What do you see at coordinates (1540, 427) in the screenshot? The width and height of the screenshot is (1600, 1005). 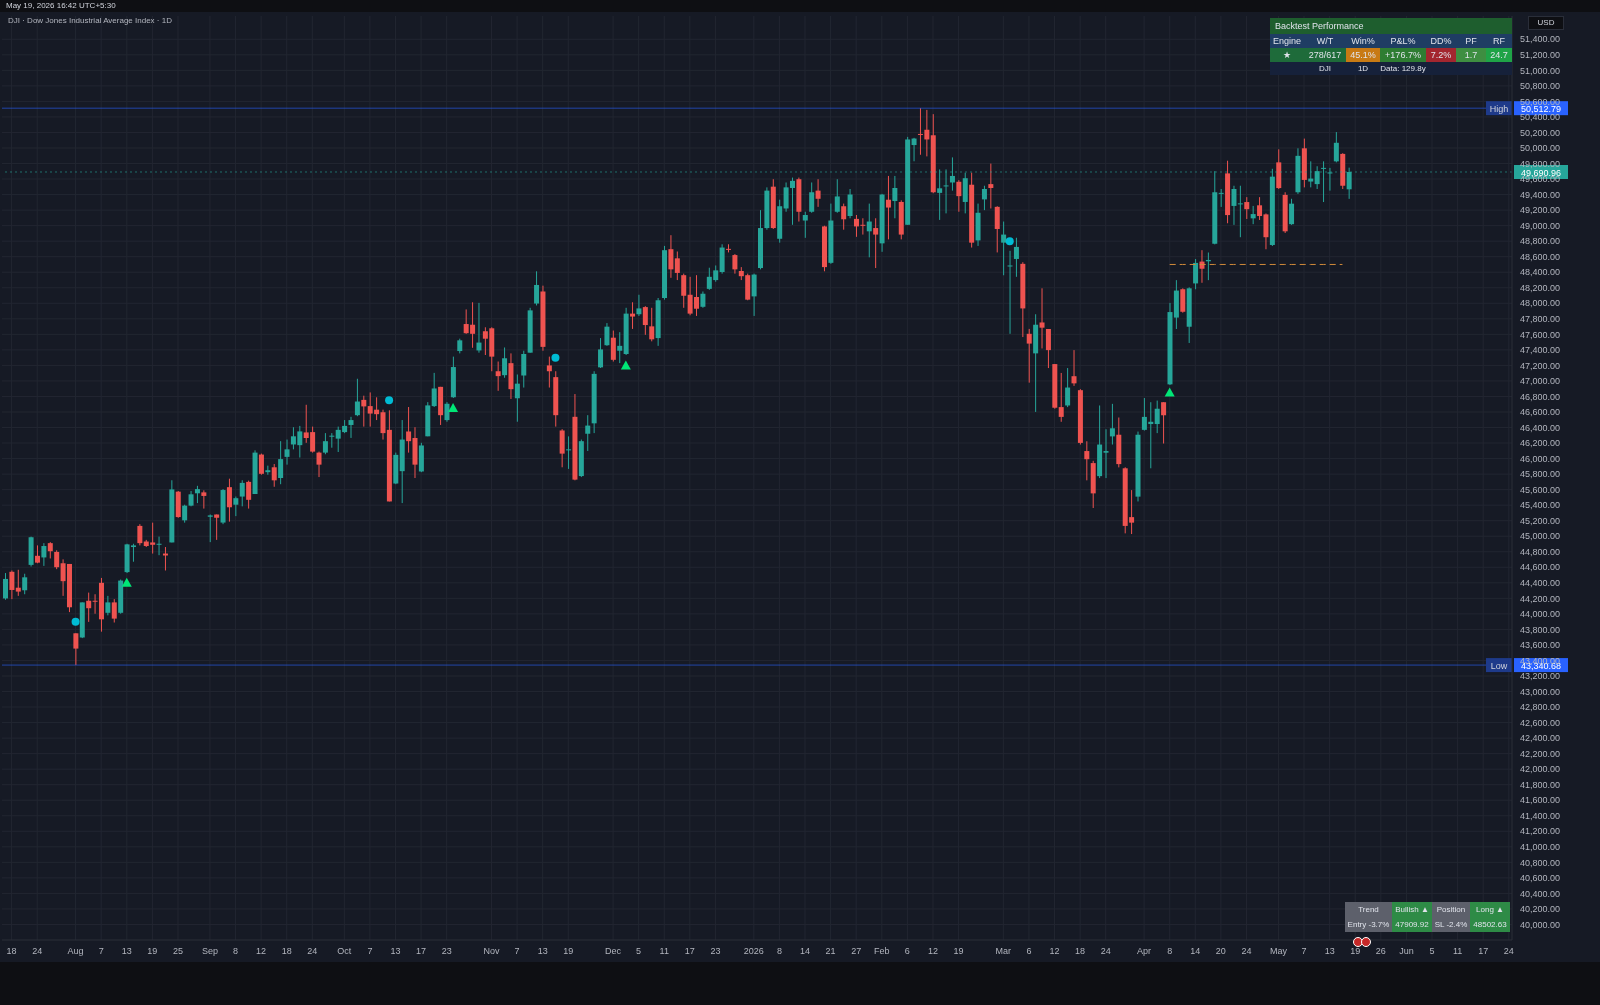 I see `y-tick-label: 46,400.00` at bounding box center [1540, 427].